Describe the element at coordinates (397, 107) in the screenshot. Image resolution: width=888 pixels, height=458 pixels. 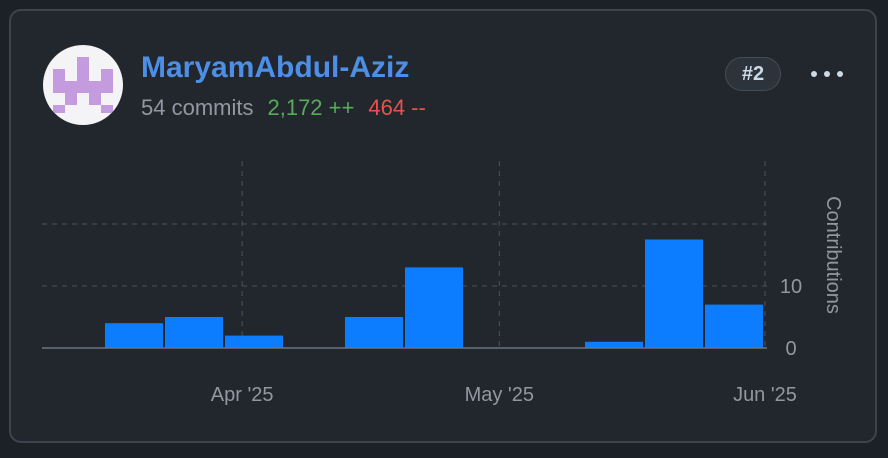
I see `deletions-count: 464 --` at that location.